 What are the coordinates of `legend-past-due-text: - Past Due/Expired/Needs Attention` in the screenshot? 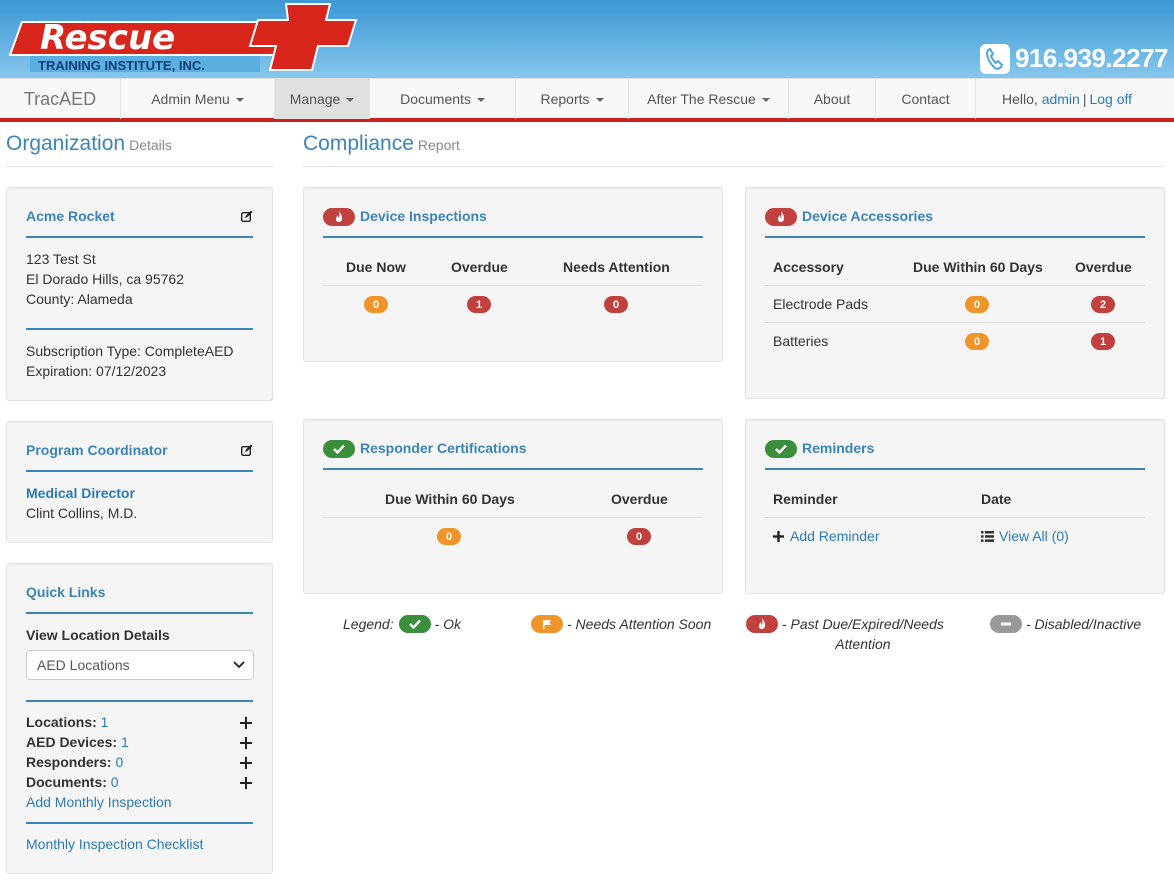 It's located at (863, 634).